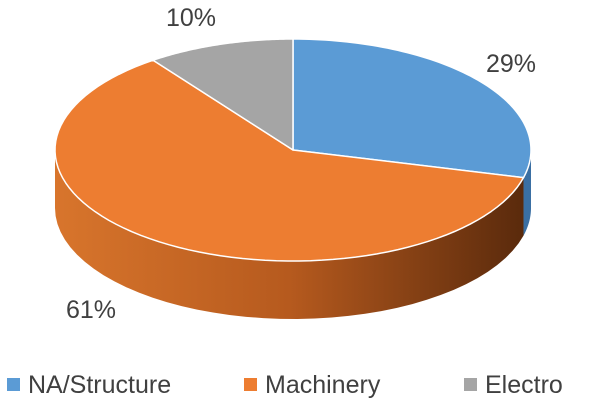 Image resolution: width=600 pixels, height=407 pixels. I want to click on pie-slice-electro, so click(223, 94).